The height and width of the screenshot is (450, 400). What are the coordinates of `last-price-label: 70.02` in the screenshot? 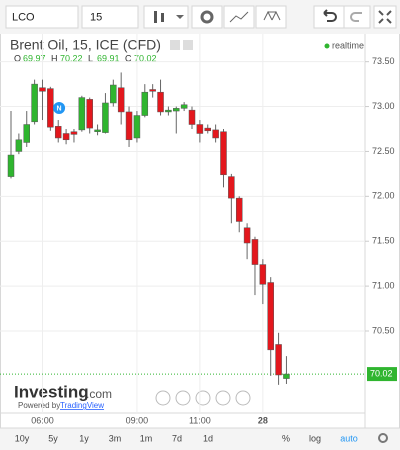 It's located at (381, 373).